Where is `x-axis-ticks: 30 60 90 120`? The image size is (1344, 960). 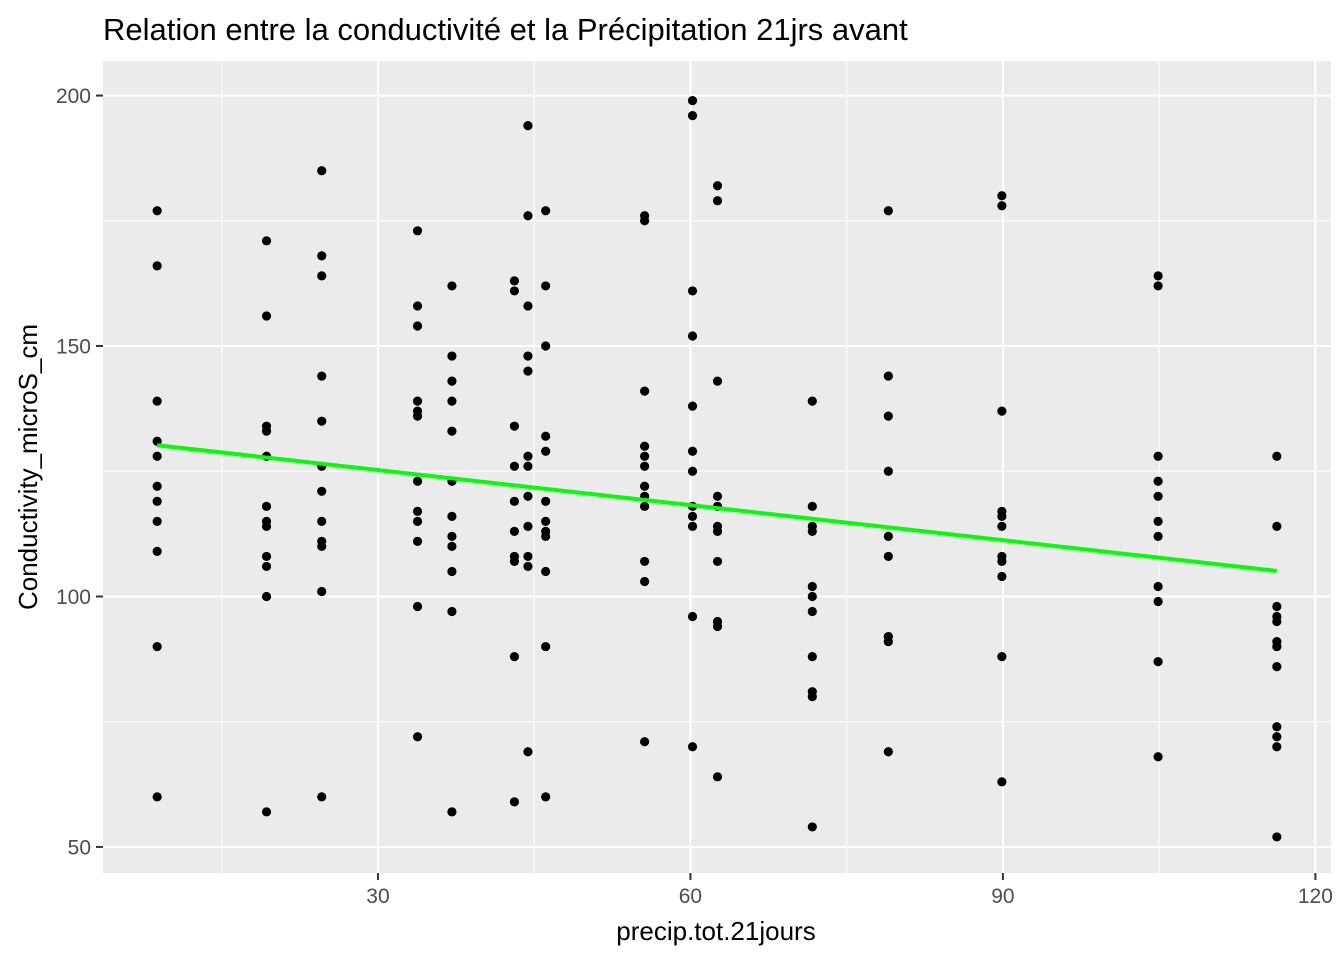 x-axis-ticks: 30 60 90 120 is located at coordinates (849, 890).